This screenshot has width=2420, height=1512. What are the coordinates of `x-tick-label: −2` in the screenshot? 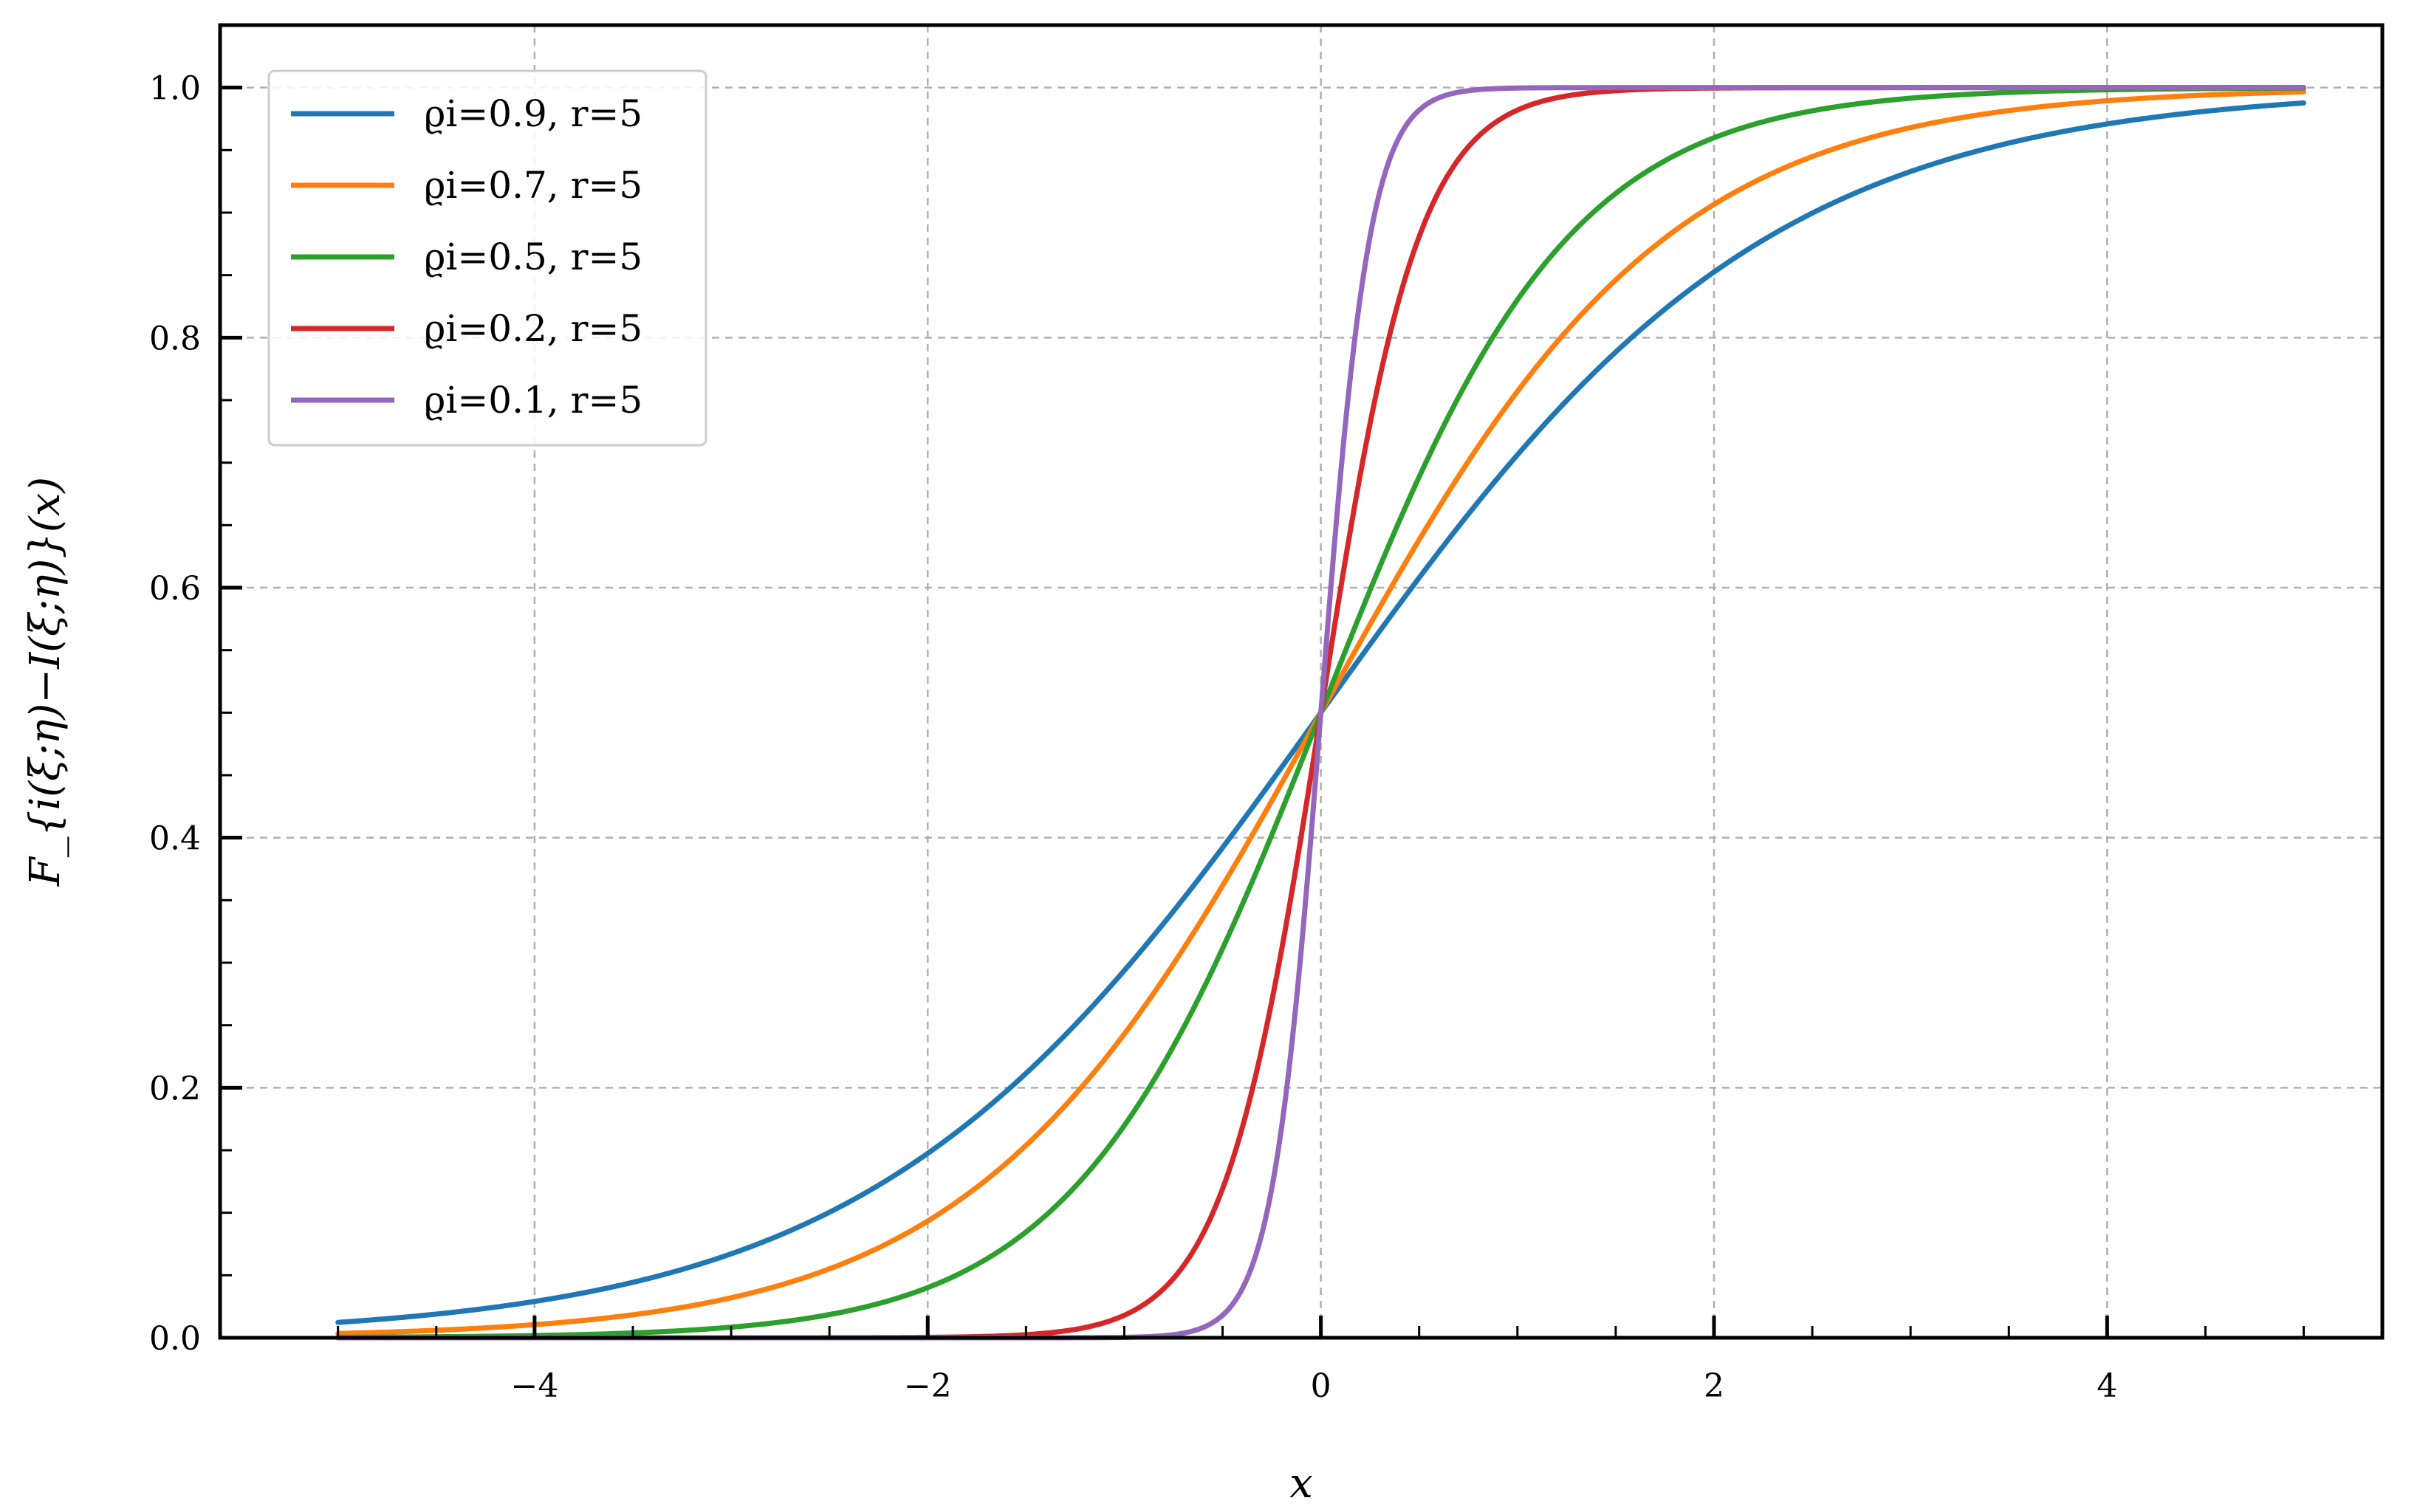 It's located at (928, 1386).